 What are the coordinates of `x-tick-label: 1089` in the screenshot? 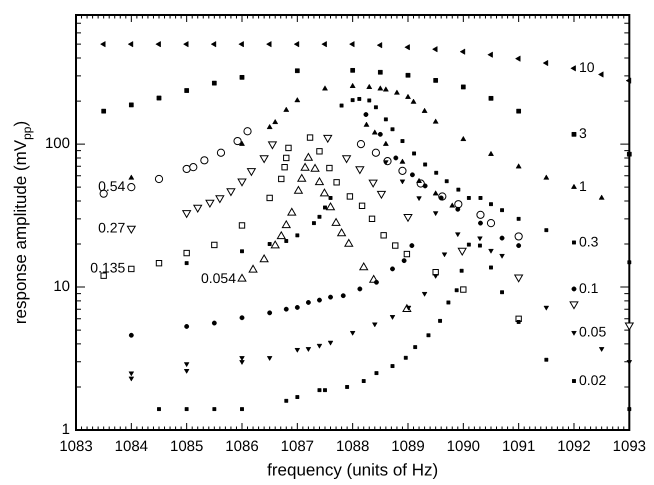 It's located at (408, 447).